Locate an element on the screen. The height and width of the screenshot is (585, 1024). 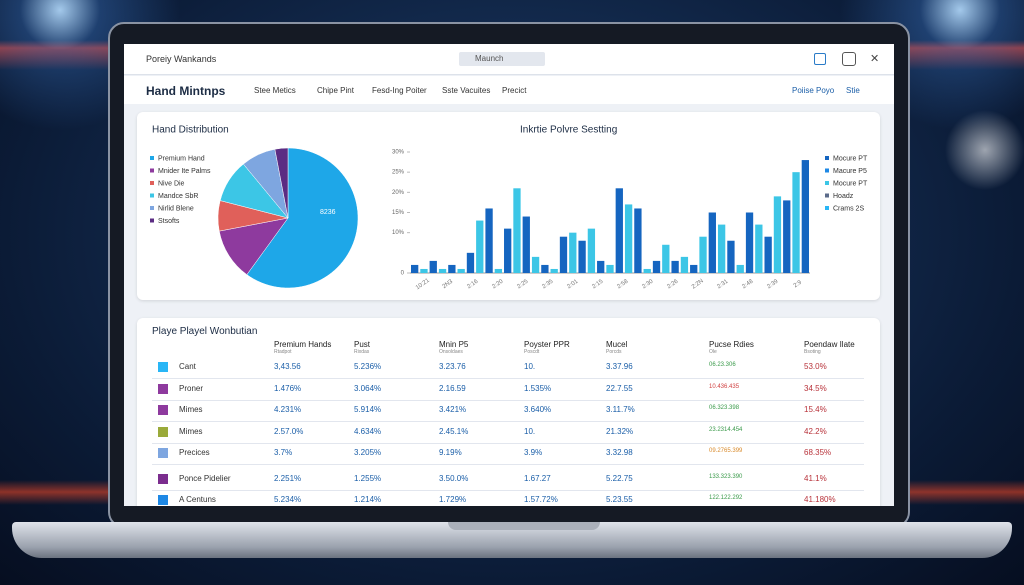
chart-title: Hand Distribution is located at coordinates (190, 130).